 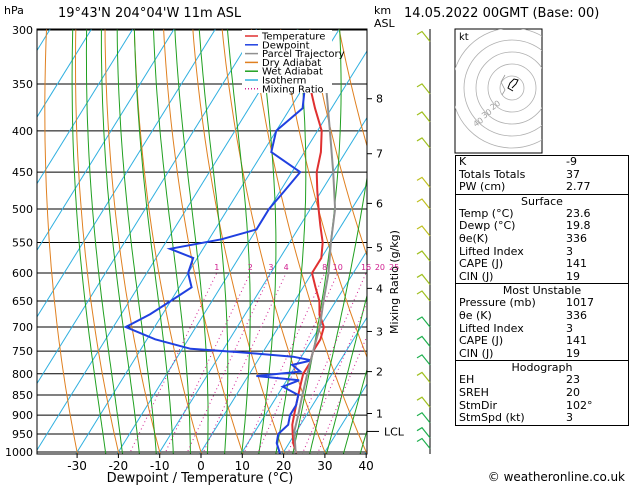 What do you see at coordinates (379, 414) in the screenshot?
I see `km-tick-label: 1` at bounding box center [379, 414].